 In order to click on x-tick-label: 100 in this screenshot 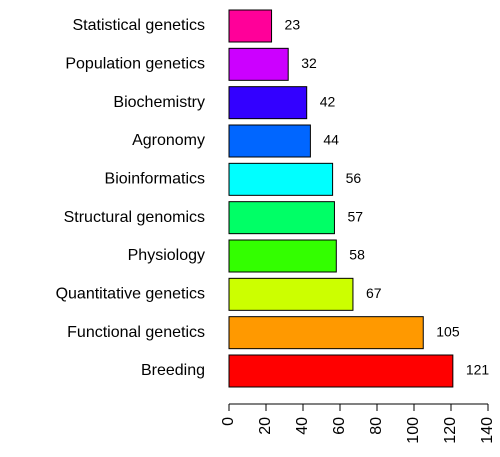, I will do `click(413, 430)`.